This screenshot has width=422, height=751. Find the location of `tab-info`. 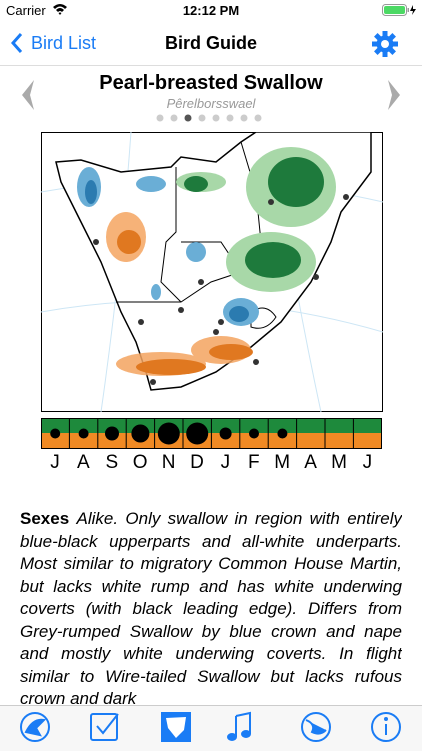

tab-info is located at coordinates (386, 727).